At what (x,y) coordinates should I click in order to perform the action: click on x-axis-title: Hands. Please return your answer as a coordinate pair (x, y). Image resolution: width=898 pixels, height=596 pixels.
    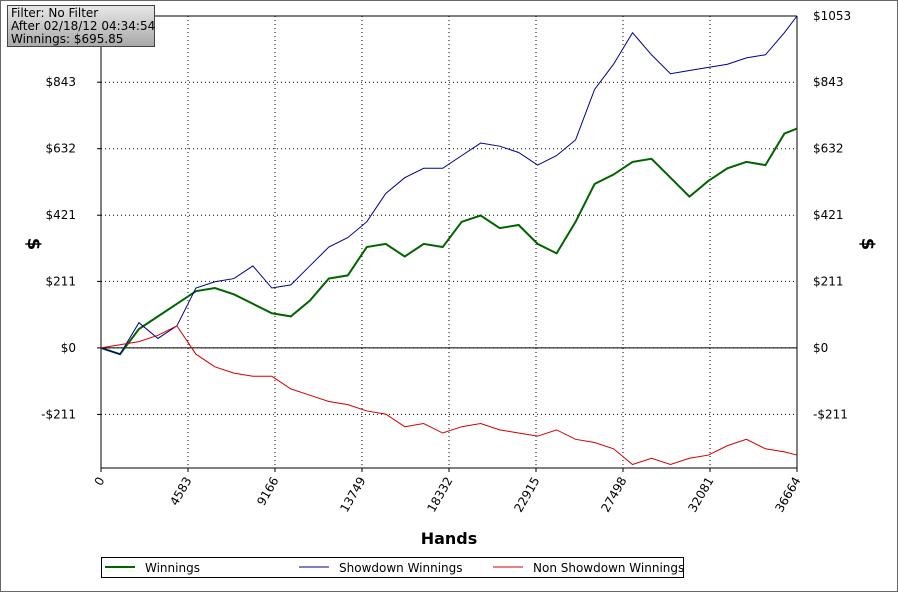
    Looking at the image, I should click on (449, 538).